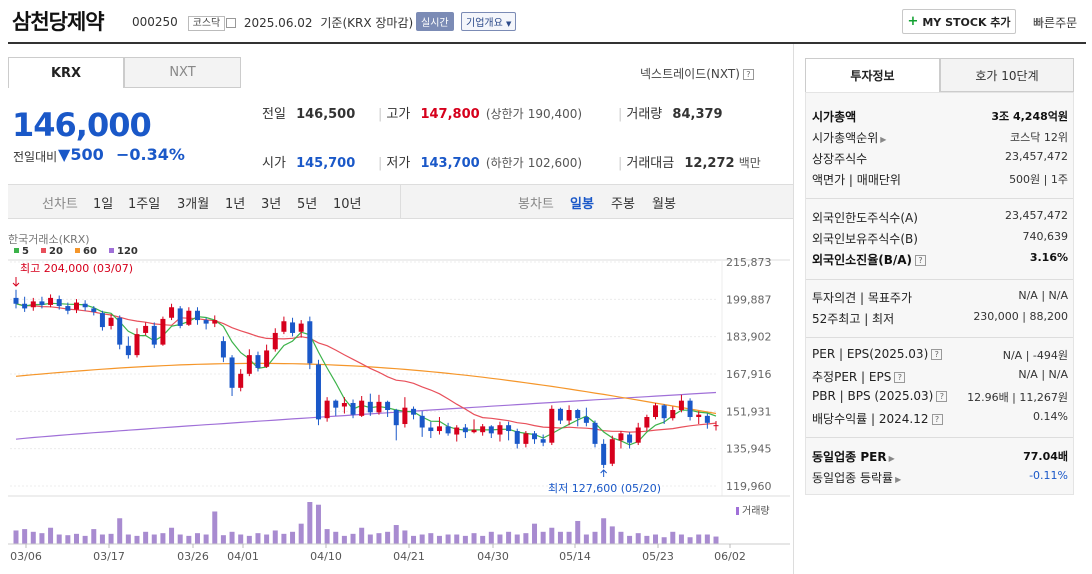  Describe the element at coordinates (623, 204) in the screenshot. I see `candle-weekly: 주봉` at that location.